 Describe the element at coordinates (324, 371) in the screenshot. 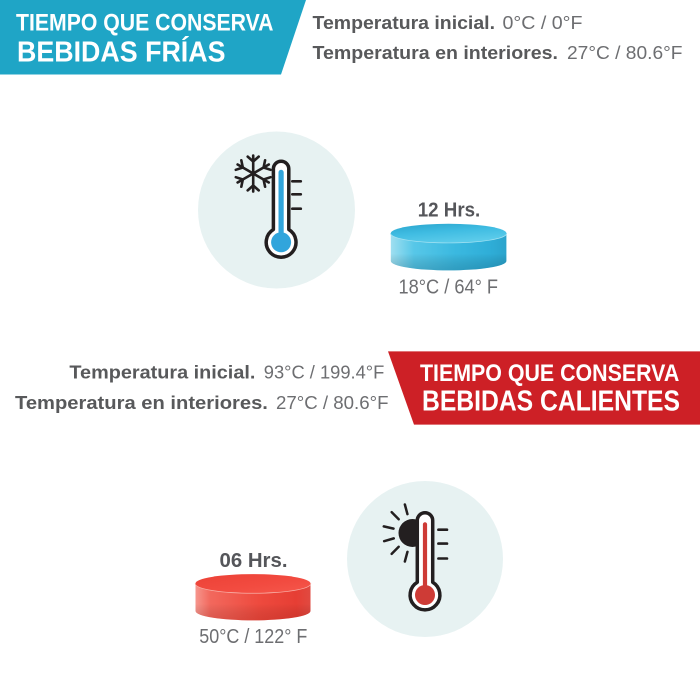

I see `svg-text: 93°C / 199.4°F` at that location.